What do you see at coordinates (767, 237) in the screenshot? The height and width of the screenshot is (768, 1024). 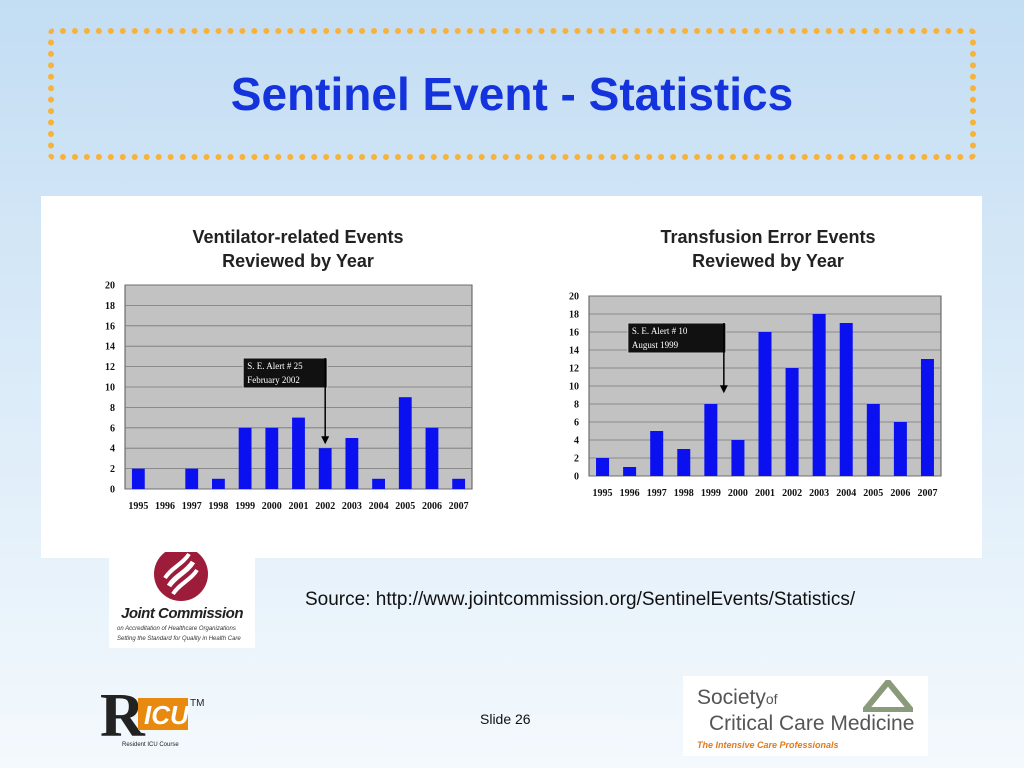 I see `chart-title-line: Transfusion Error Events` at bounding box center [767, 237].